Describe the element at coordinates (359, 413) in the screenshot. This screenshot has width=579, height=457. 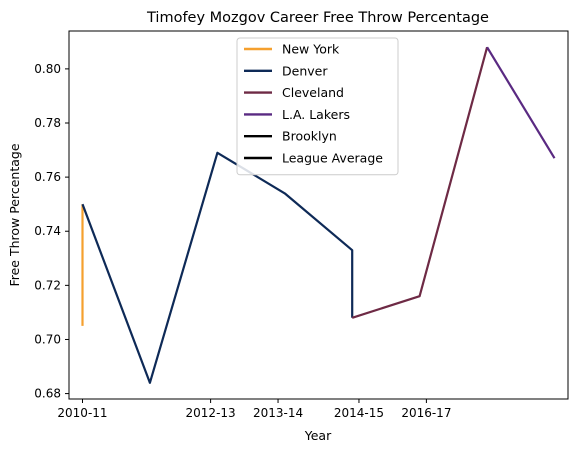
I see `x-tick-label-3: 2014-15` at that location.